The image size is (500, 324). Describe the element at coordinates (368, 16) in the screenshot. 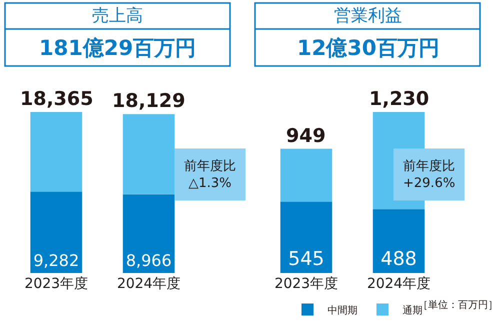

I see `chart-title: 営業利益` at that location.